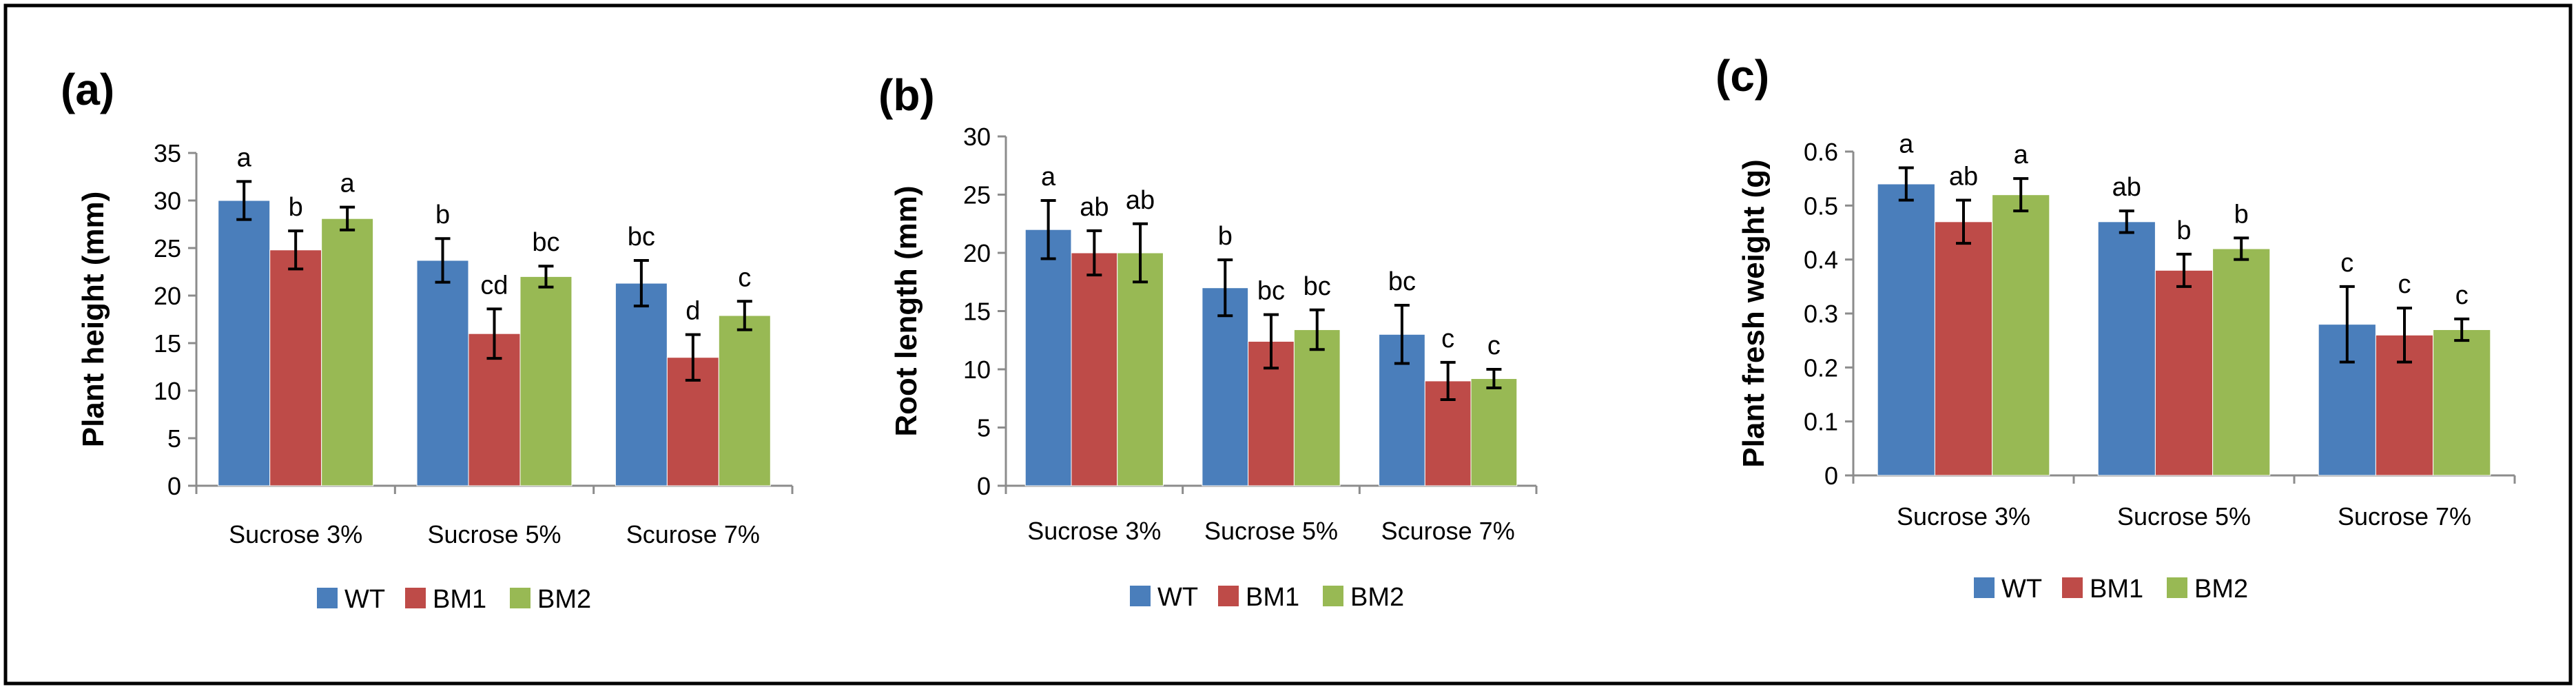 This screenshot has width=2576, height=689. I want to click on y-tick-label: 0.2, so click(1821, 367).